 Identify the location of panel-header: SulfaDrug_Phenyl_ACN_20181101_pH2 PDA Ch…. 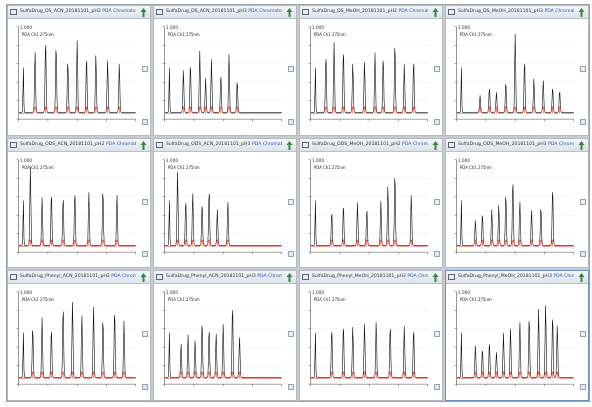
(79, 278).